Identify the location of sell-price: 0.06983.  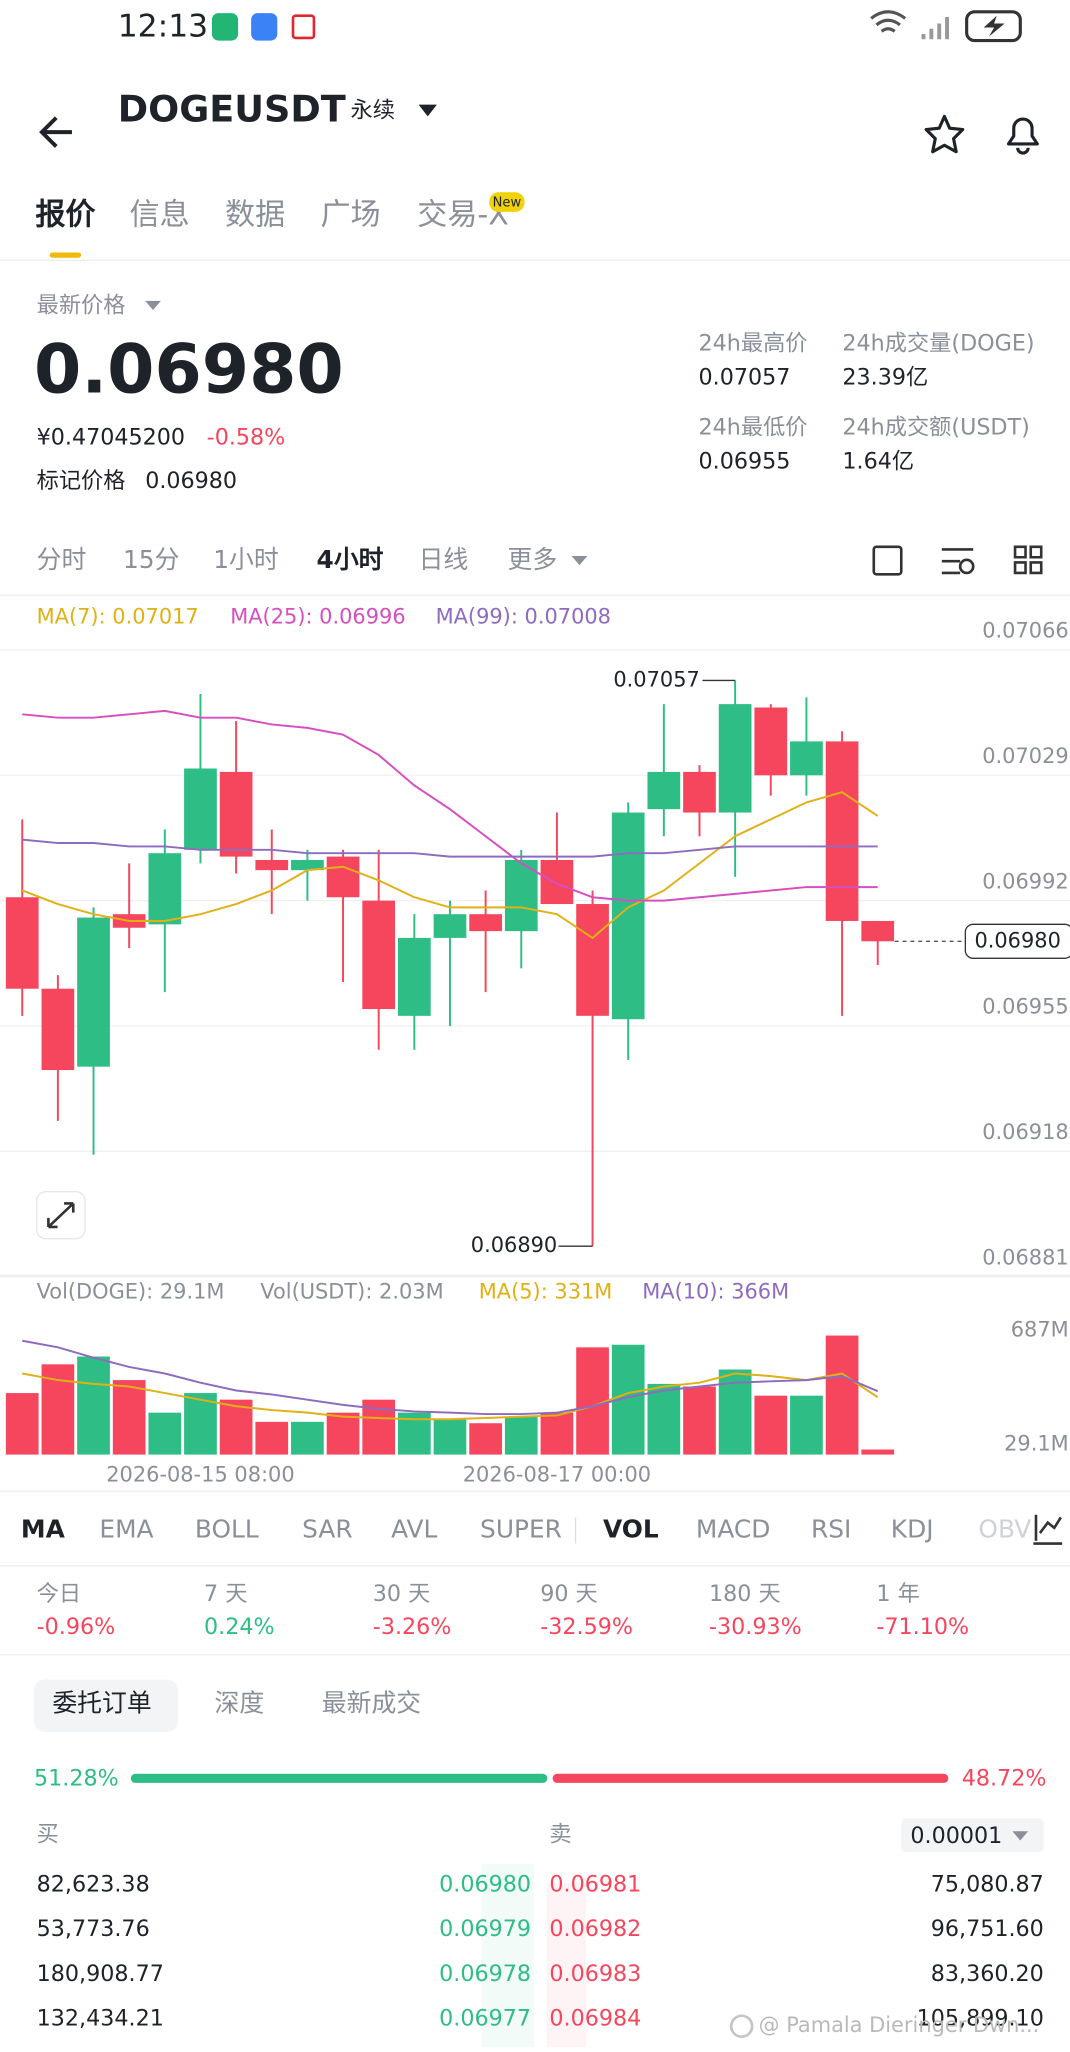
(595, 1974).